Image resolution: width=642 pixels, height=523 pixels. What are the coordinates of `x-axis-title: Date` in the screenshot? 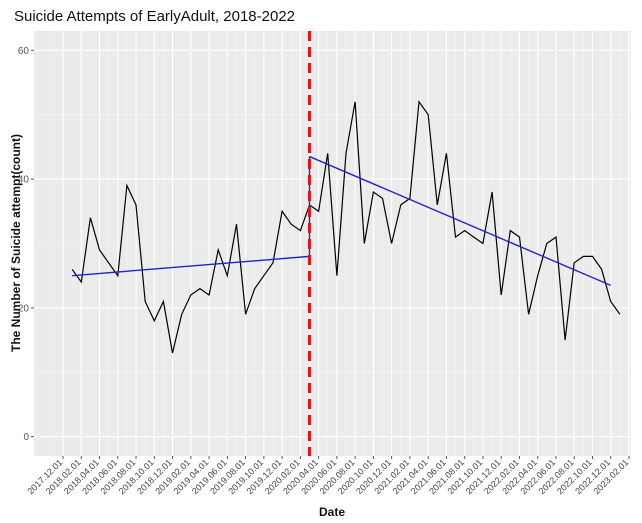 It's located at (332, 512).